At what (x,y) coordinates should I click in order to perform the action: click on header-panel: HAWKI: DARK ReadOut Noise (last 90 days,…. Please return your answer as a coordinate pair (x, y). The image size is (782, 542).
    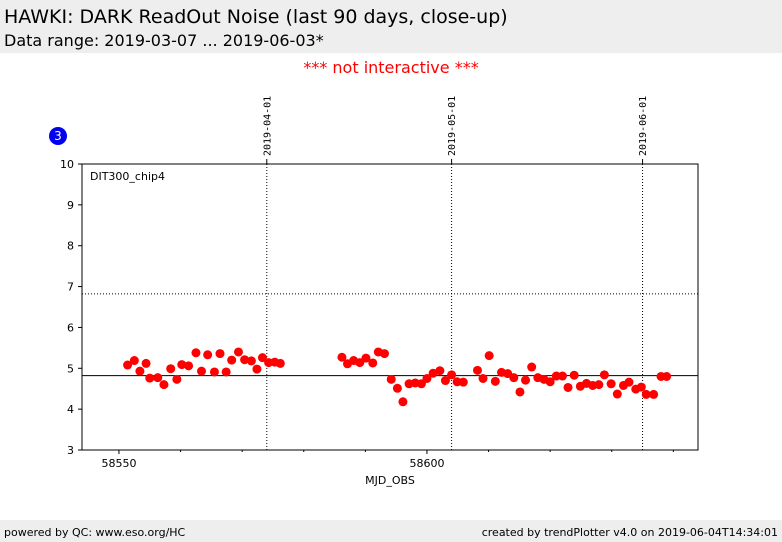
    Looking at the image, I should click on (391, 26).